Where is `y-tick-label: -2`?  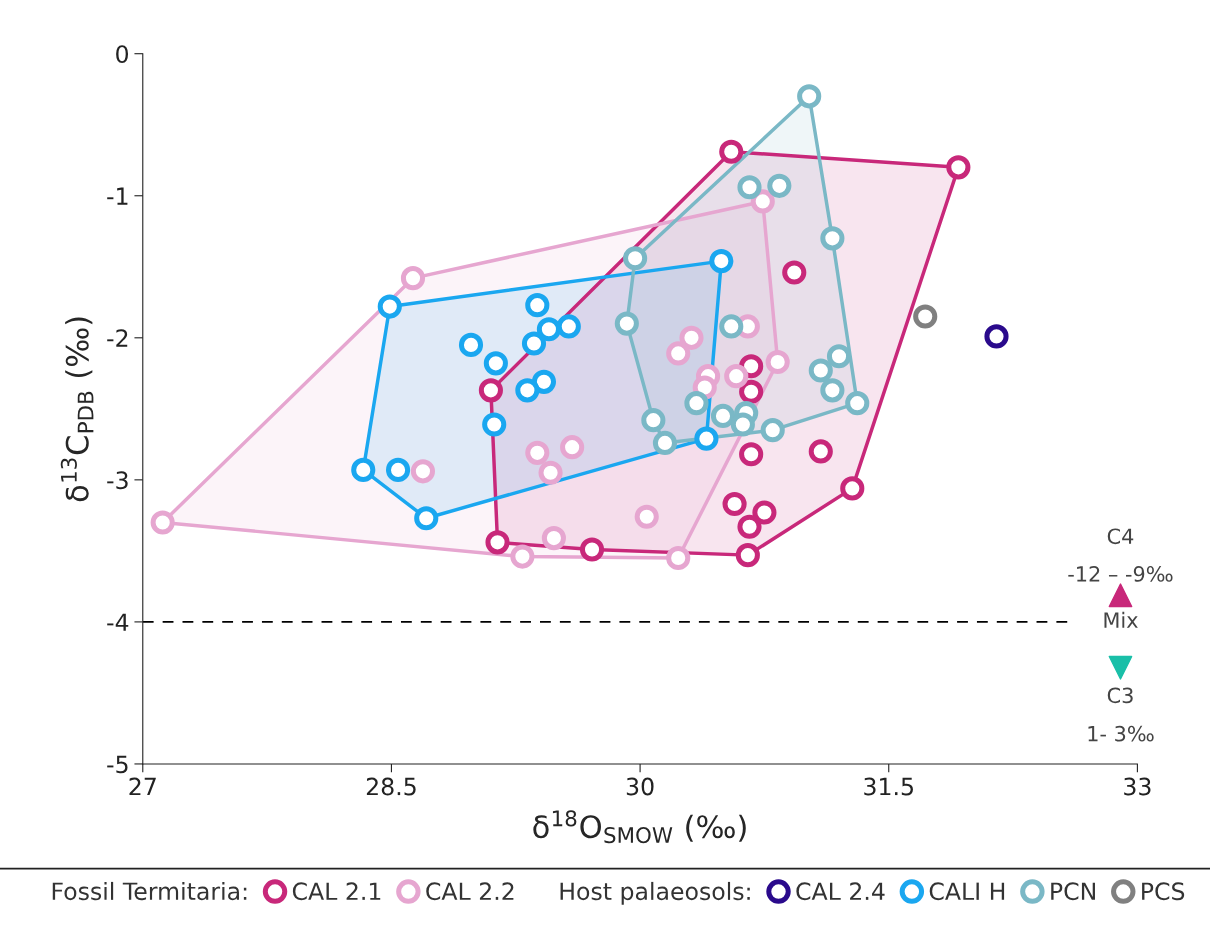 y-tick-label: -2 is located at coordinates (117, 338).